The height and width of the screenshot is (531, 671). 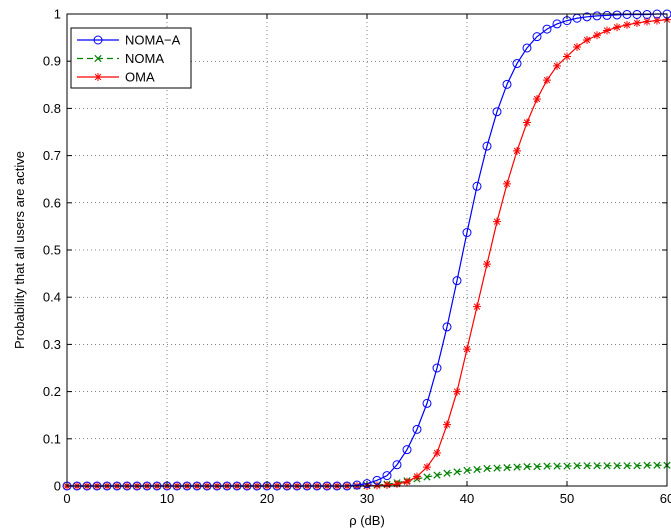 What do you see at coordinates (665, 498) in the screenshot?
I see `x-tick-label: 60` at bounding box center [665, 498].